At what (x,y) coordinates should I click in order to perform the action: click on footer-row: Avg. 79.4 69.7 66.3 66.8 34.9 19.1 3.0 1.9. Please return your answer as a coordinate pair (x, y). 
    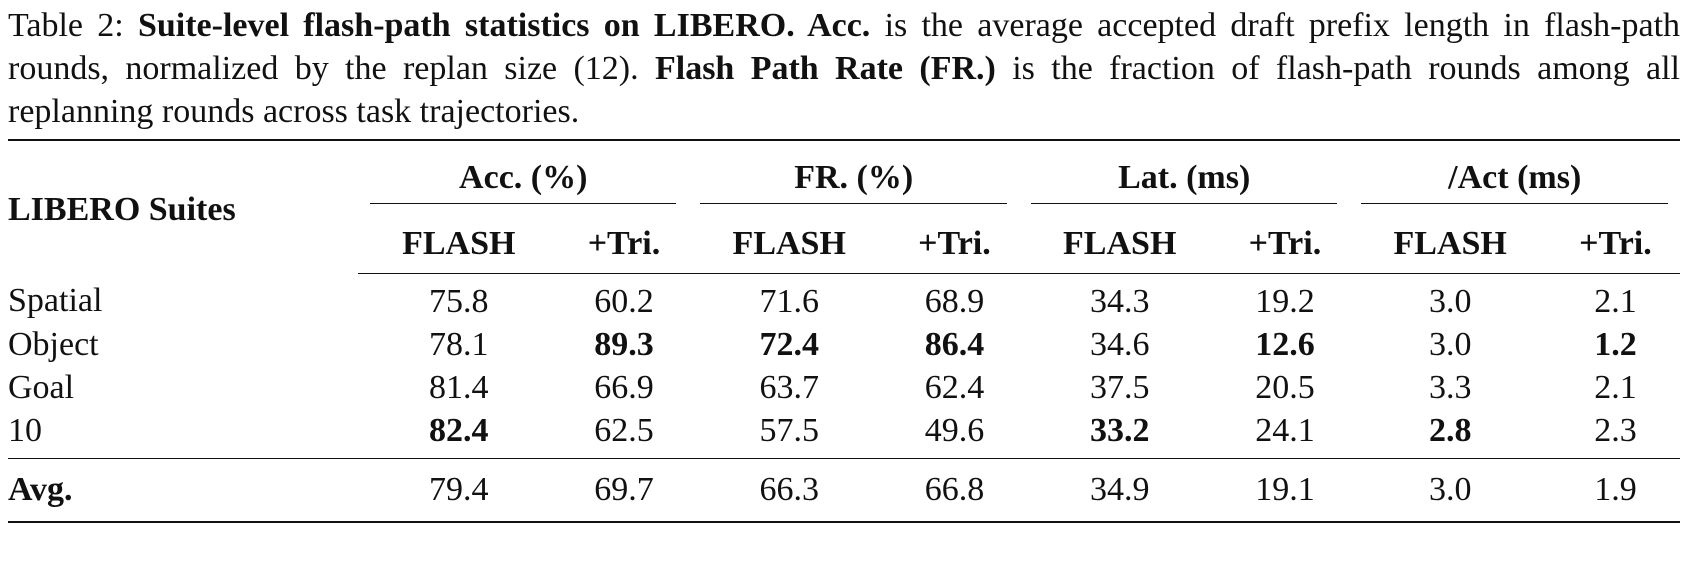
    Looking at the image, I should click on (844, 490).